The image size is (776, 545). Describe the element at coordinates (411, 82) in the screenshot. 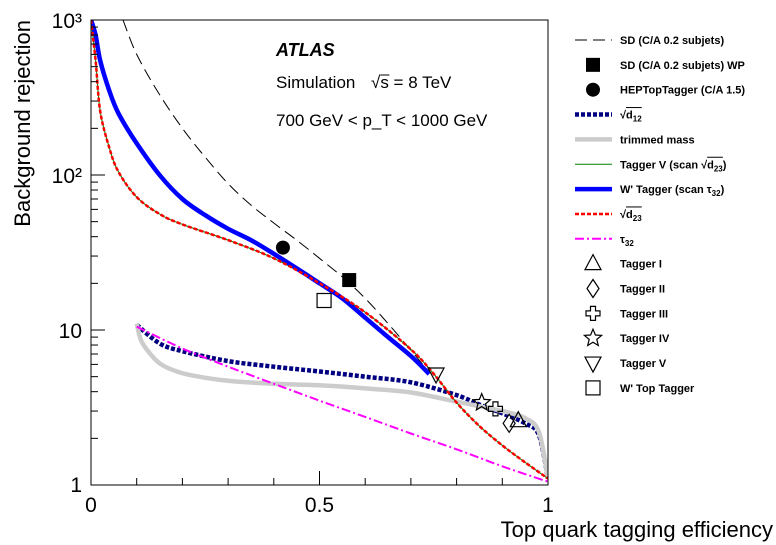

I see `energy-label: √s = 8 TeV` at that location.